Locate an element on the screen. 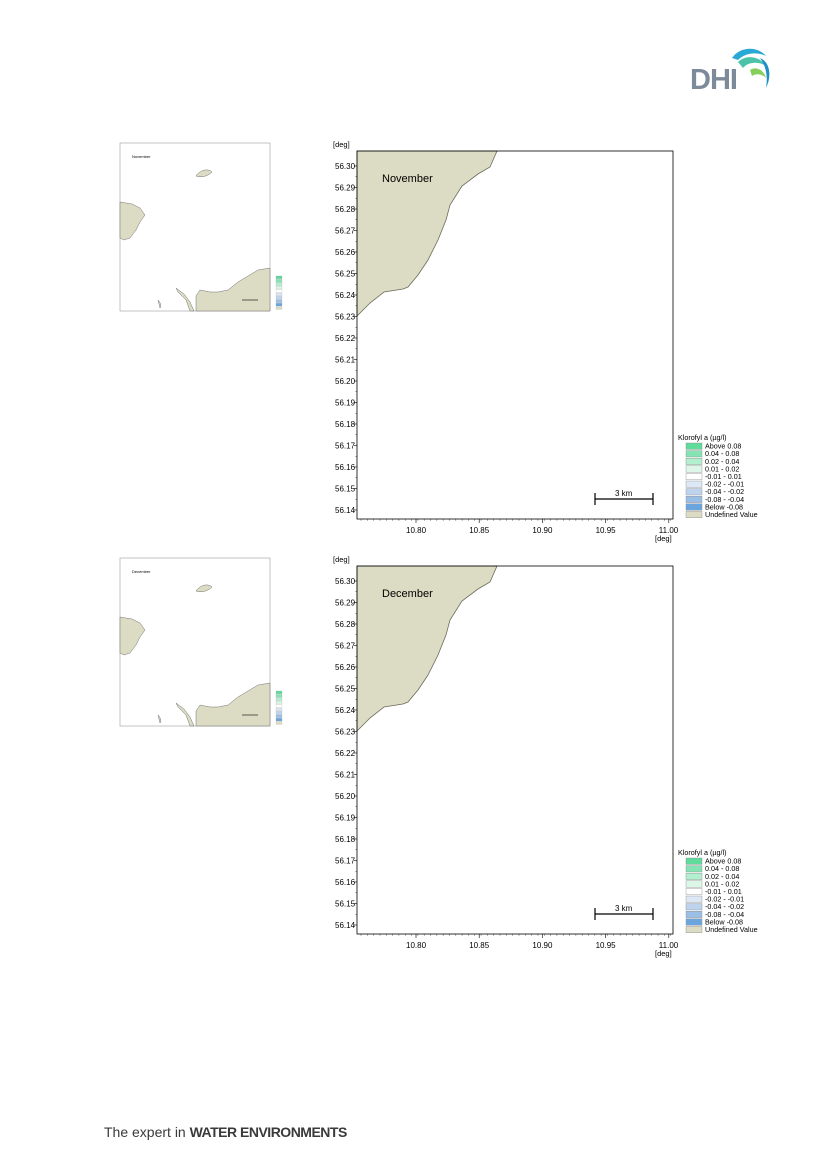 The image size is (827, 1169). y-tick-label: 56.15 is located at coordinates (345, 489).